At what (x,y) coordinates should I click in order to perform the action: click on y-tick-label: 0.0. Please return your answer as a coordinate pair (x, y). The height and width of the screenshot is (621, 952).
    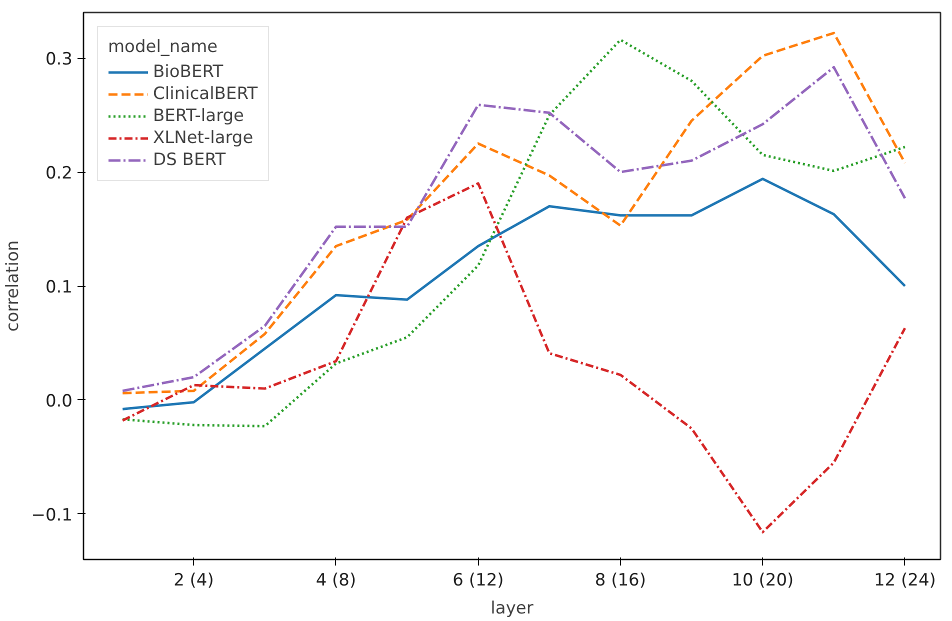
    Looking at the image, I should click on (59, 401).